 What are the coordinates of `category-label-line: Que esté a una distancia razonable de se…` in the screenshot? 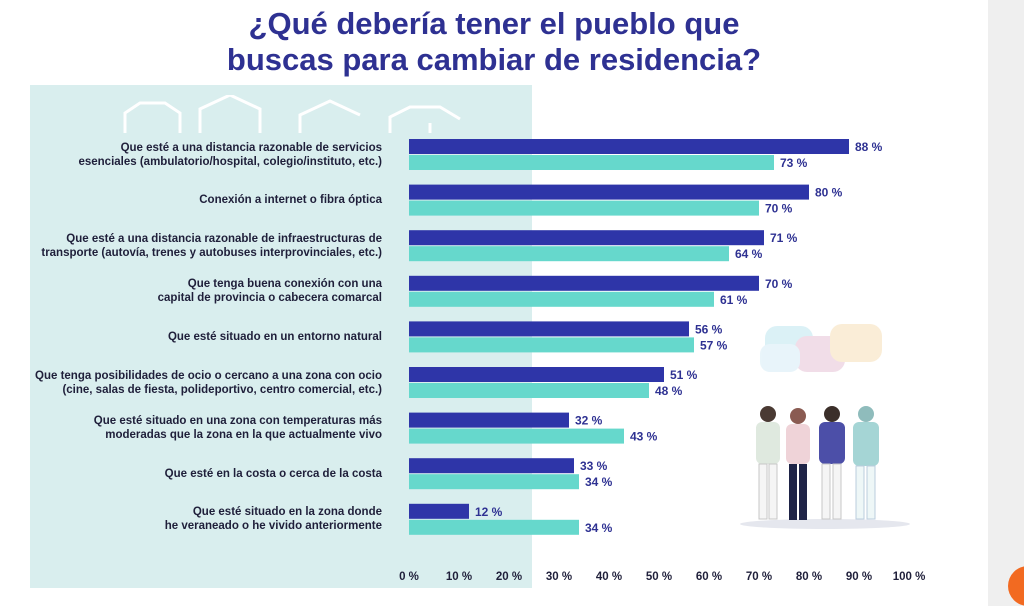 It's located at (251, 147).